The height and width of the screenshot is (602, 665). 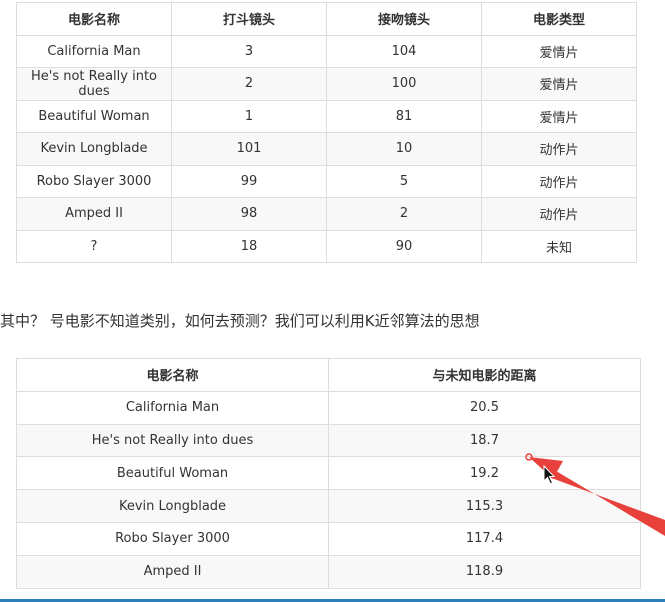 I want to click on table-row: Robo Slayer 3000 117.4, so click(x=328, y=538).